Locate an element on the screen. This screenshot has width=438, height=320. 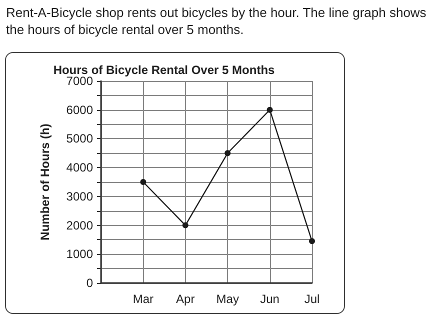
x-tick-label: Mar is located at coordinates (143, 299).